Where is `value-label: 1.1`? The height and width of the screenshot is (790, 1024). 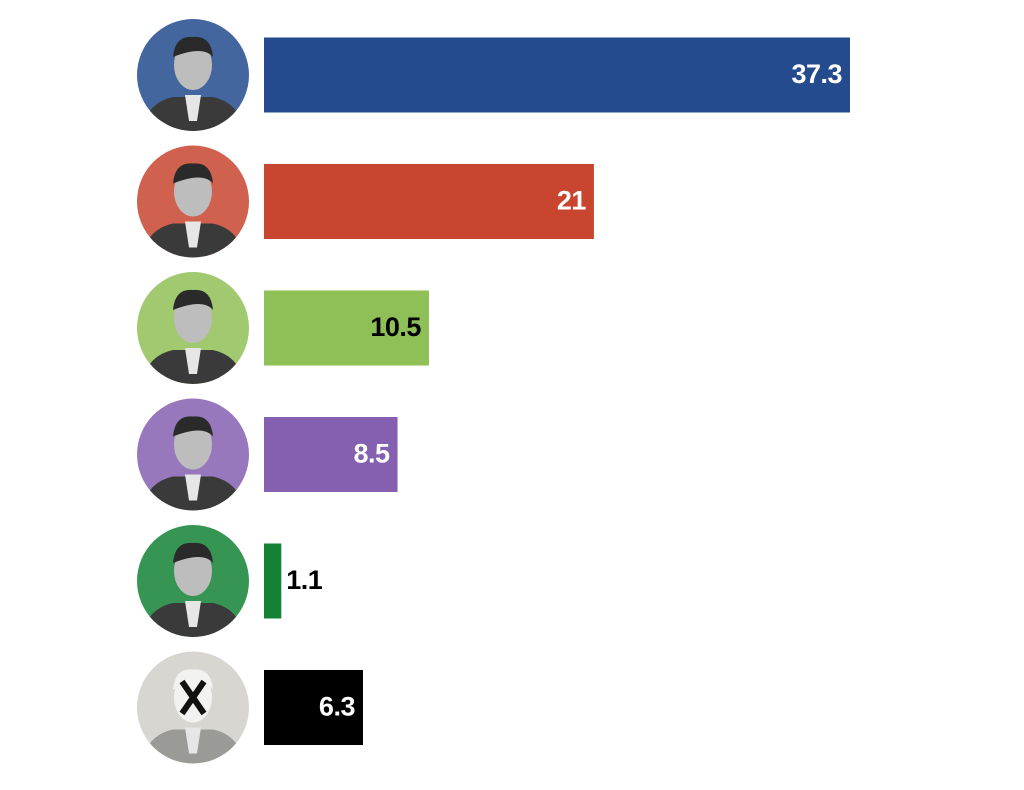
value-label: 1.1 is located at coordinates (304, 580).